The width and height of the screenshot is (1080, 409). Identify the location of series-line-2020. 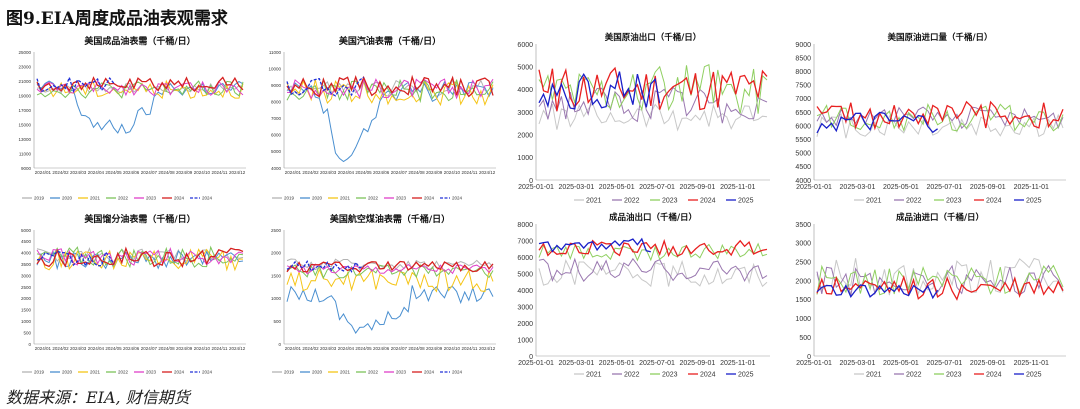
(390, 309).